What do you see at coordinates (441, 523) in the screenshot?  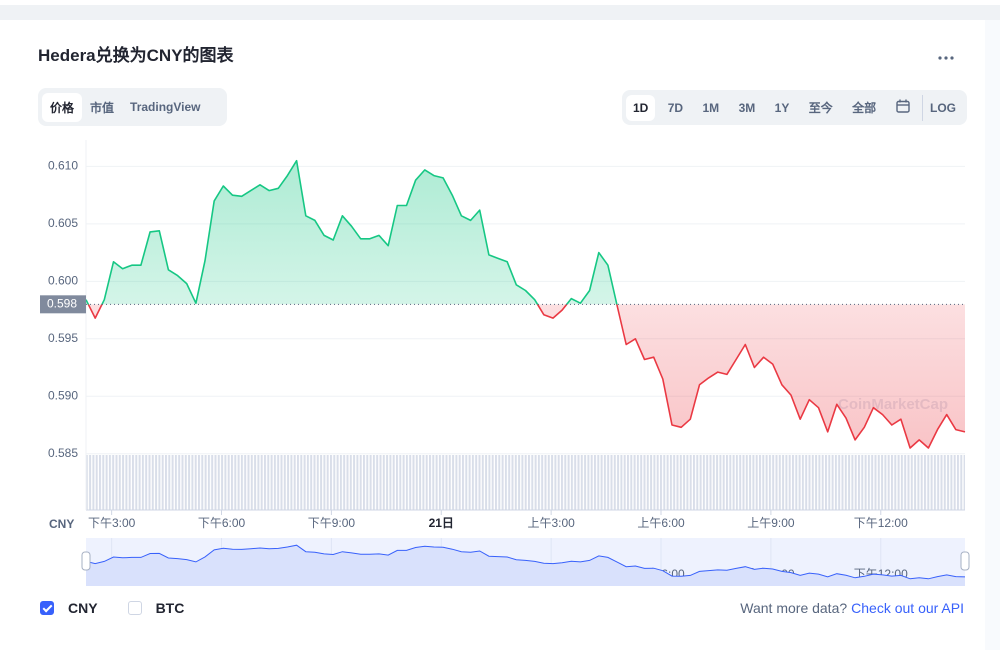 I see `x-tick-label: 21日` at bounding box center [441, 523].